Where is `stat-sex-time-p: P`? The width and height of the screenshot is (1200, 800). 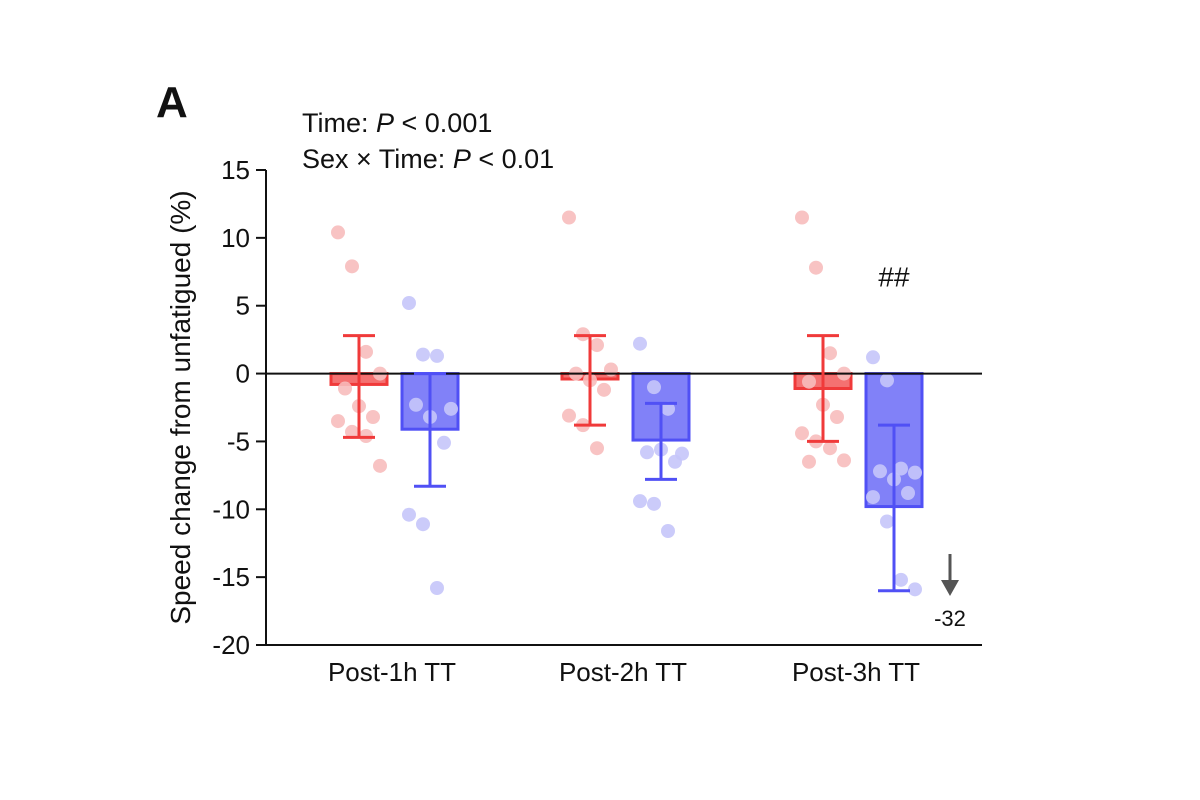 stat-sex-time-p: P is located at coordinates (461, 159).